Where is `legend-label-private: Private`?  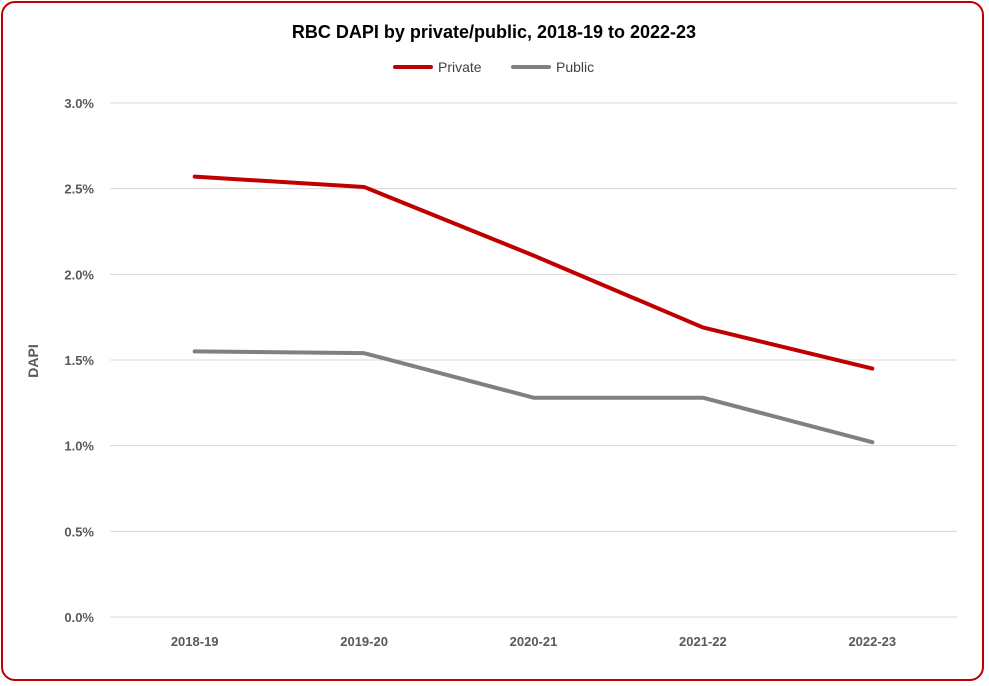 legend-label-private: Private is located at coordinates (460, 67).